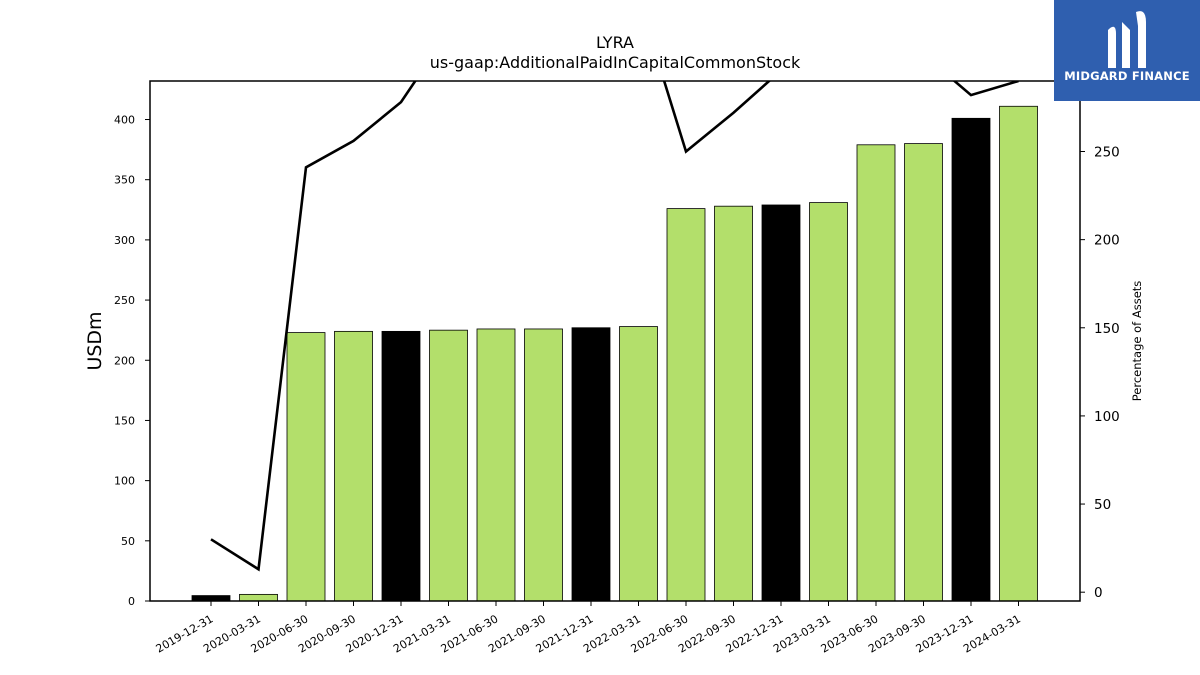 This screenshot has width=1200, height=675. I want to click on y2-axis: 0 50 100 150 200 250, so click(1100, 373).